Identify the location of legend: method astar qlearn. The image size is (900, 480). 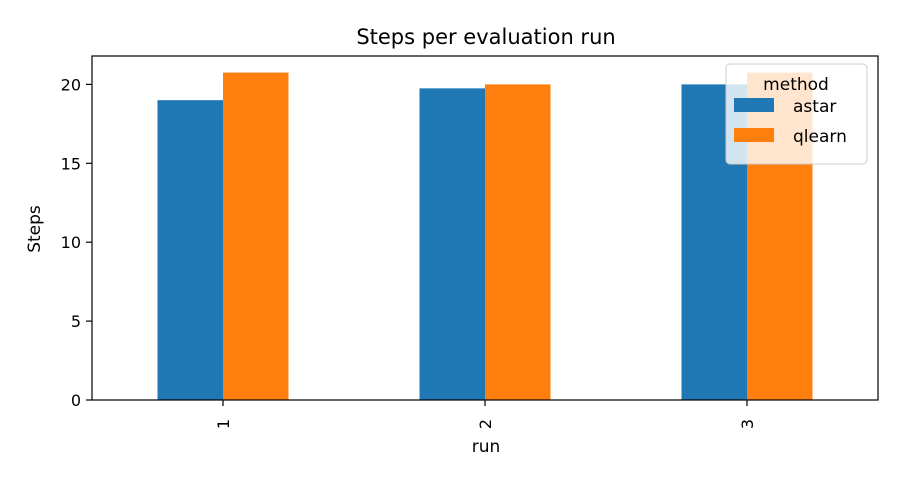
(796, 114).